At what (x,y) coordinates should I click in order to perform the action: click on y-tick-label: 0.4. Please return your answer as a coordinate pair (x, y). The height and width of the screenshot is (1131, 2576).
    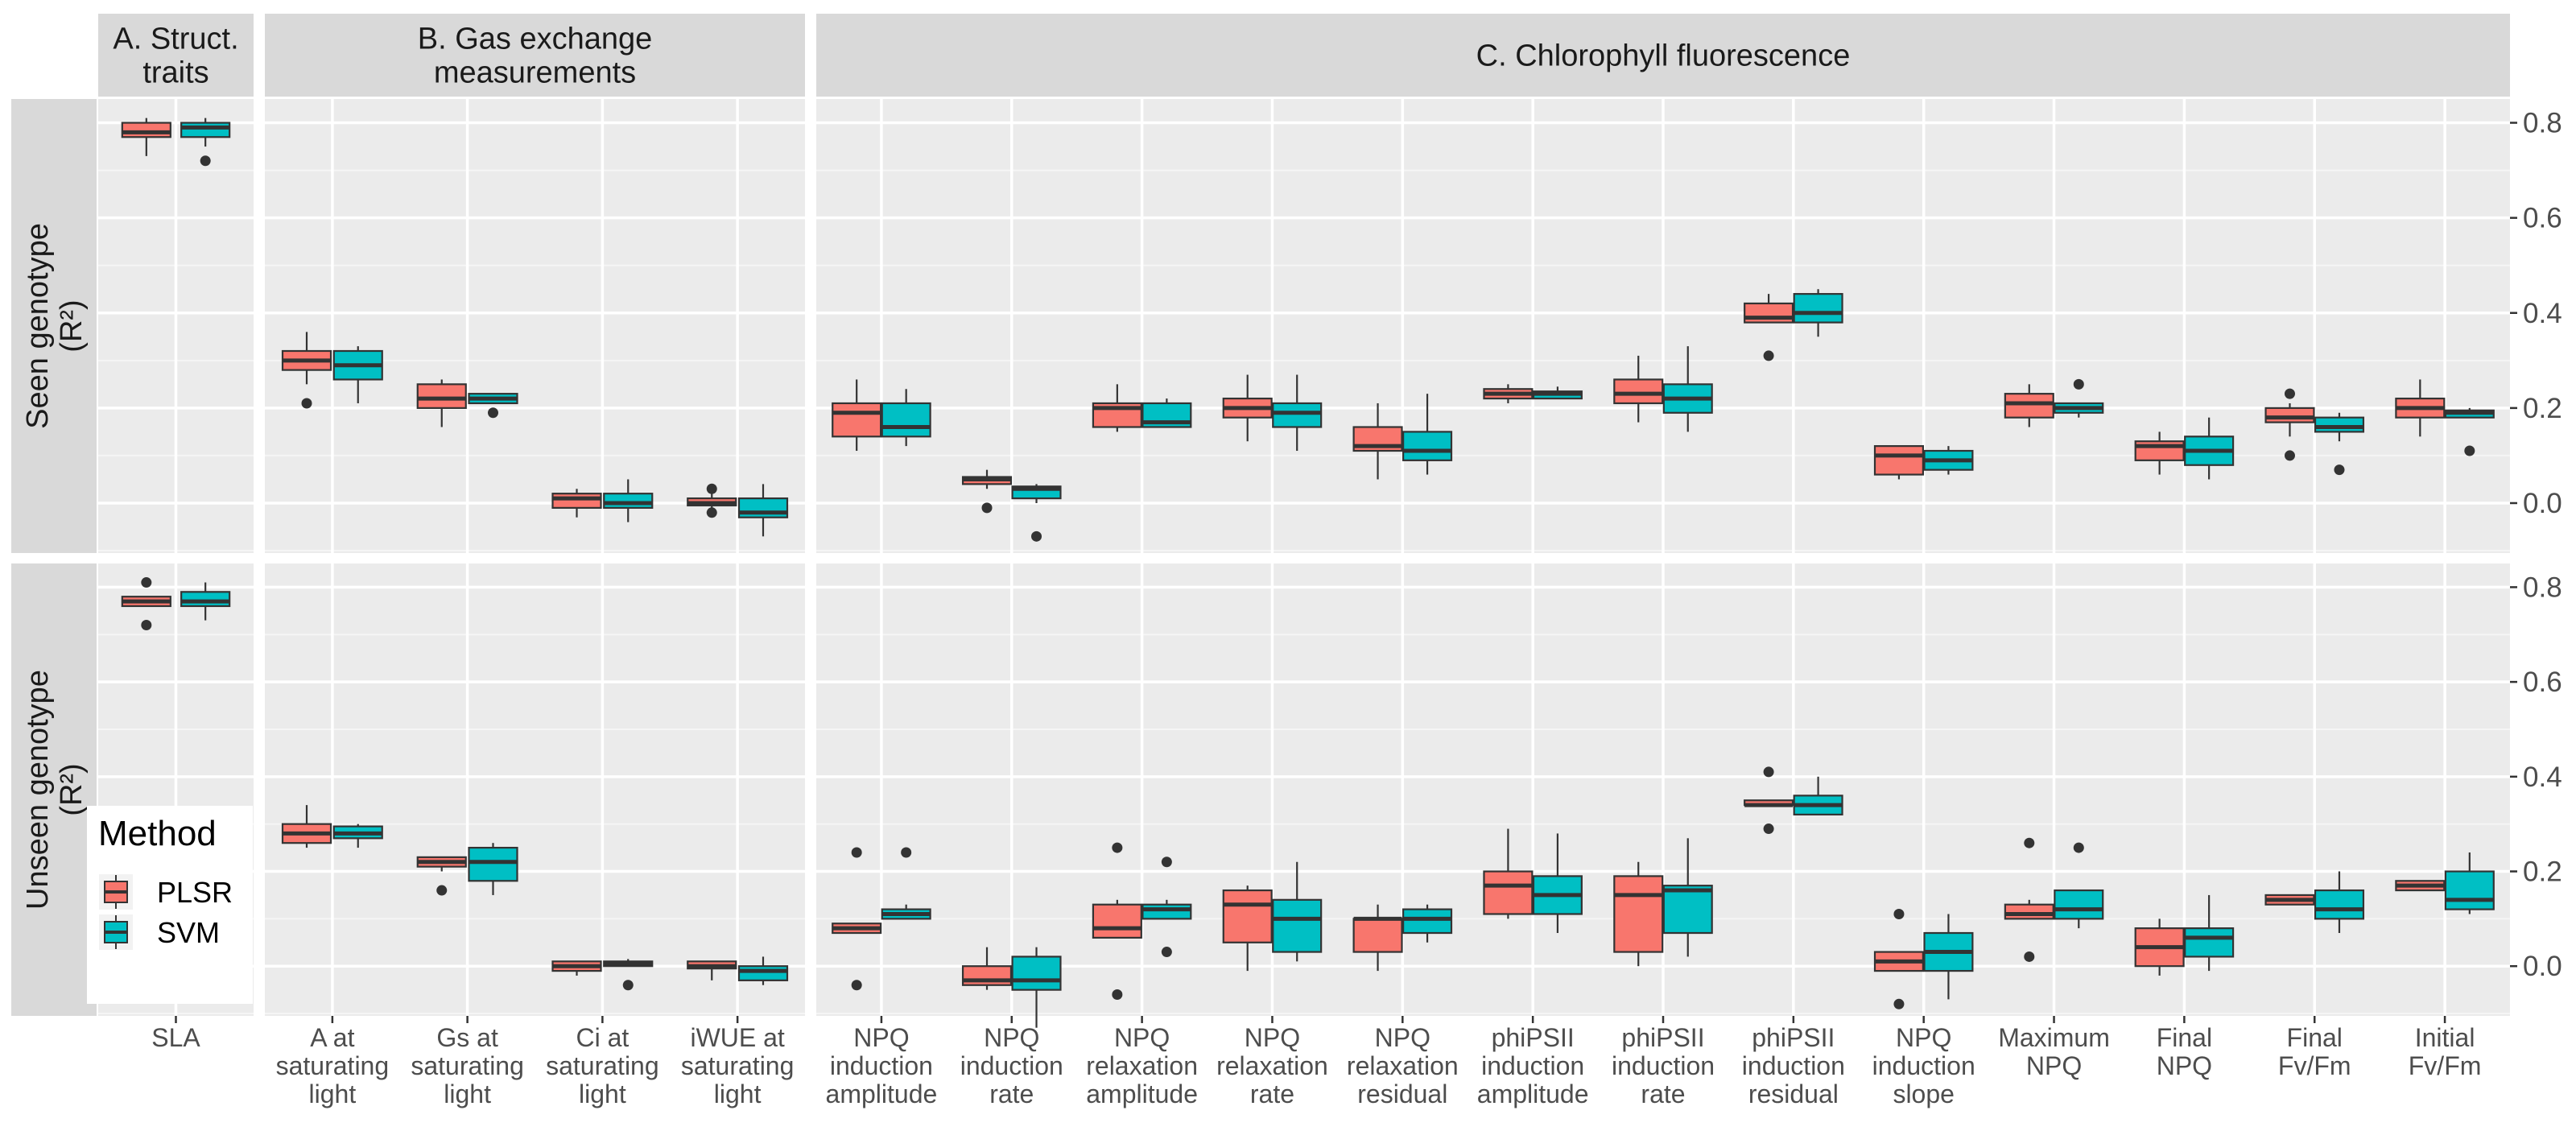
    Looking at the image, I should click on (2542, 313).